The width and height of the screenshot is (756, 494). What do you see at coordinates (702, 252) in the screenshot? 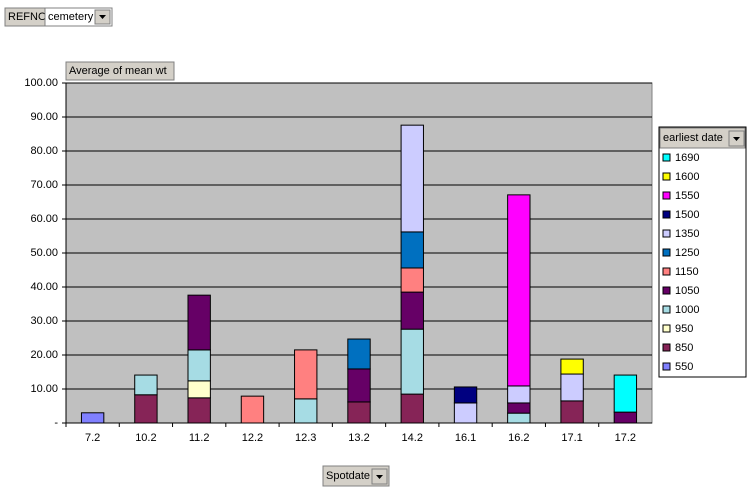
I see `legend` at bounding box center [702, 252].